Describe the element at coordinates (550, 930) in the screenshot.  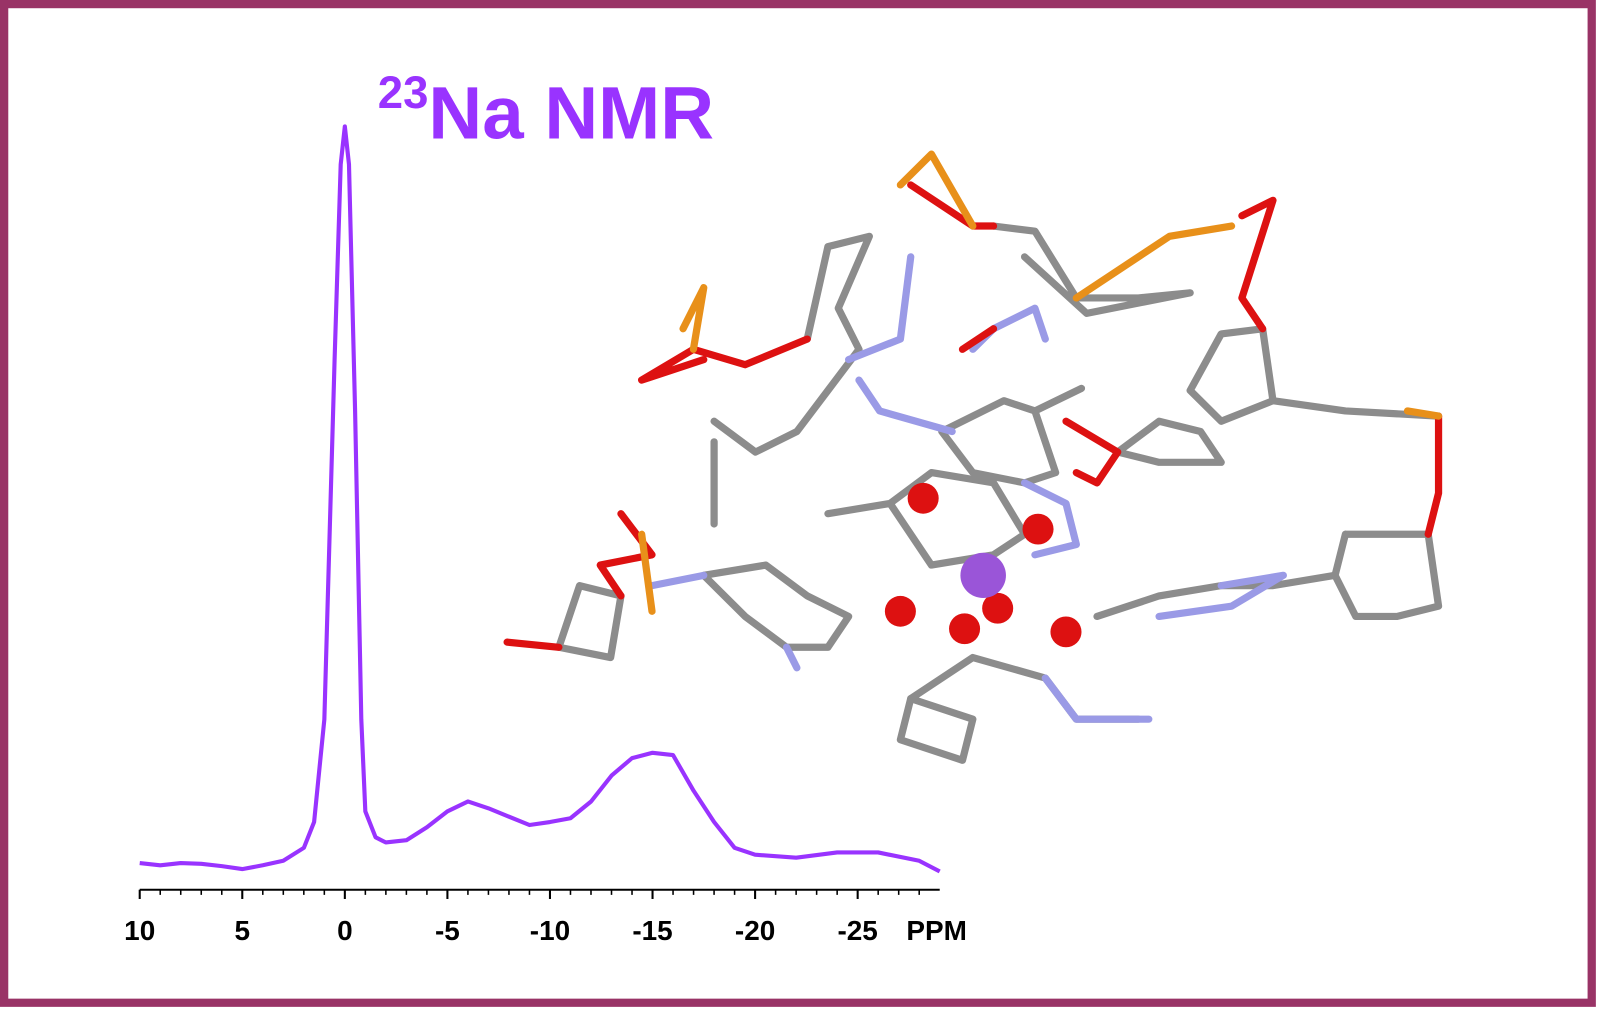
I see `x-tick-label: -10` at that location.